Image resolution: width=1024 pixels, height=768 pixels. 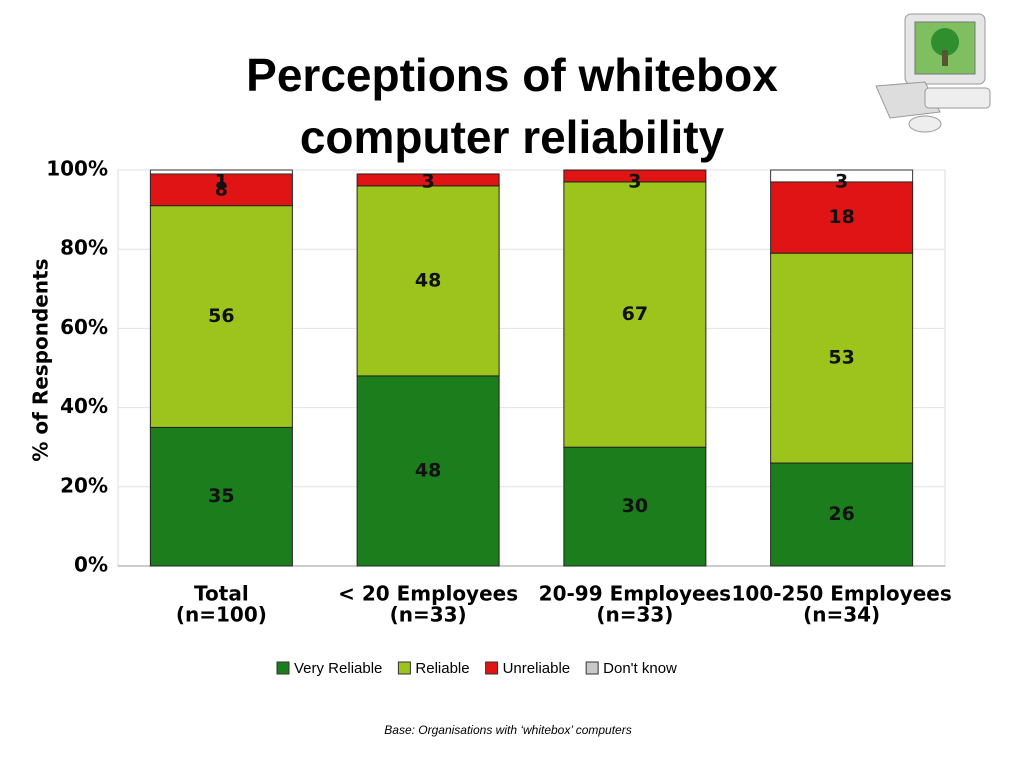 I want to click on y-axis-label: % of Respondents, so click(x=41, y=359).